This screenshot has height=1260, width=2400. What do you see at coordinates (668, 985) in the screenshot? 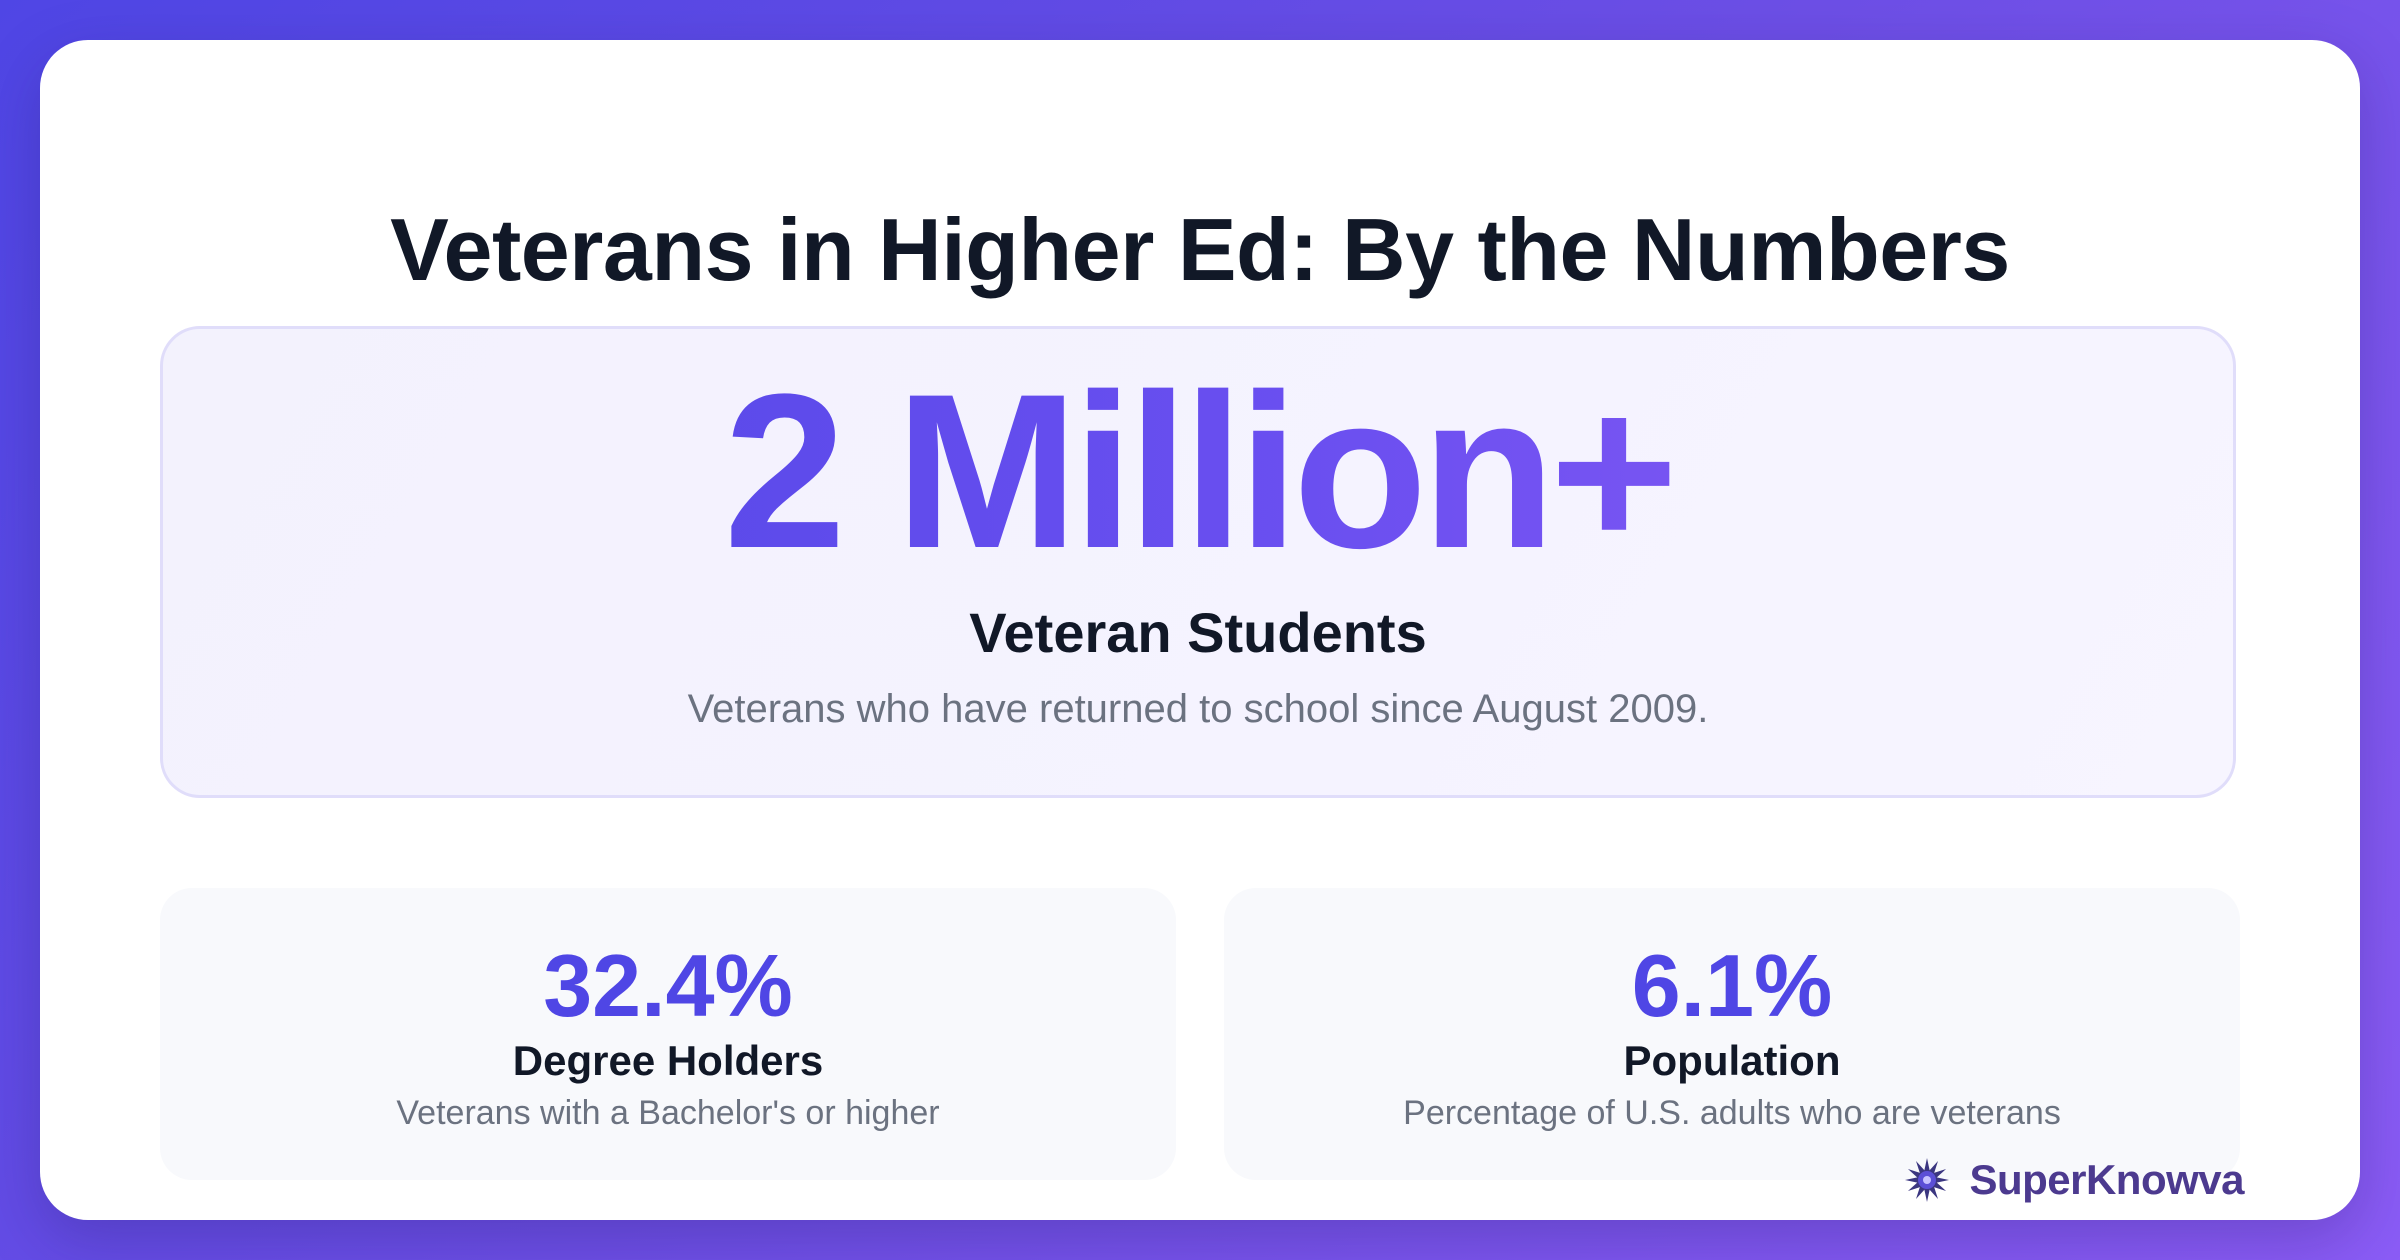
I see `stat-value: 32.4%` at bounding box center [668, 985].